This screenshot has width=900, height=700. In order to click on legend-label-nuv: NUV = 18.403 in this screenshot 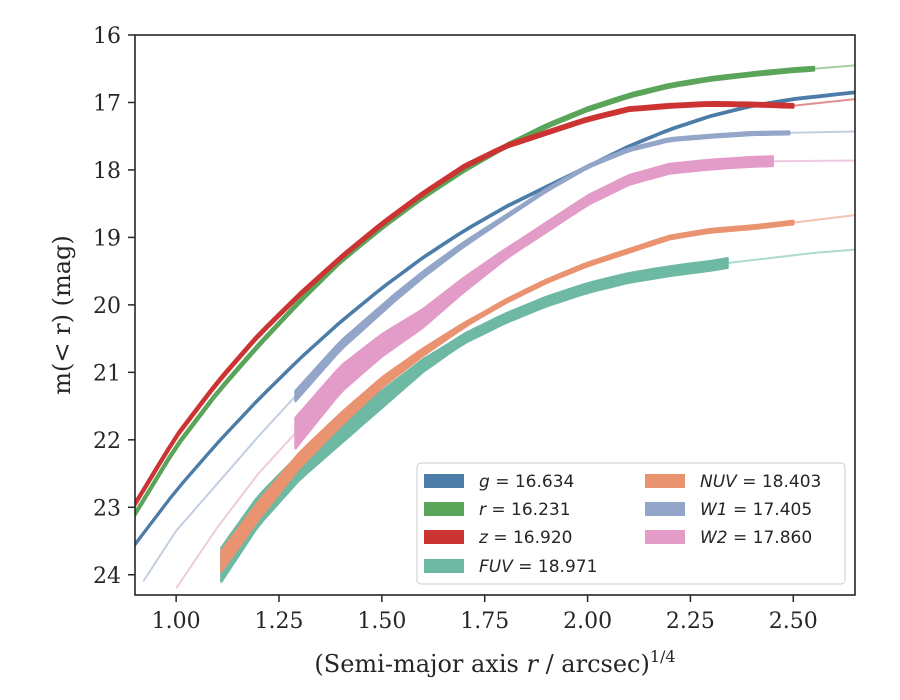, I will do `click(760, 482)`.